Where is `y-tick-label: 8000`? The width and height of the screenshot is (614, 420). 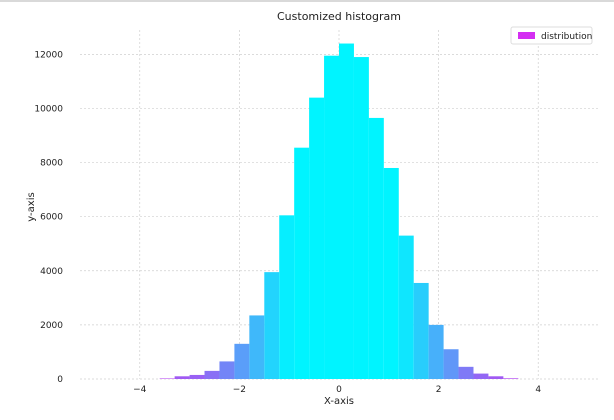 y-tick-label: 8000 is located at coordinates (51, 164).